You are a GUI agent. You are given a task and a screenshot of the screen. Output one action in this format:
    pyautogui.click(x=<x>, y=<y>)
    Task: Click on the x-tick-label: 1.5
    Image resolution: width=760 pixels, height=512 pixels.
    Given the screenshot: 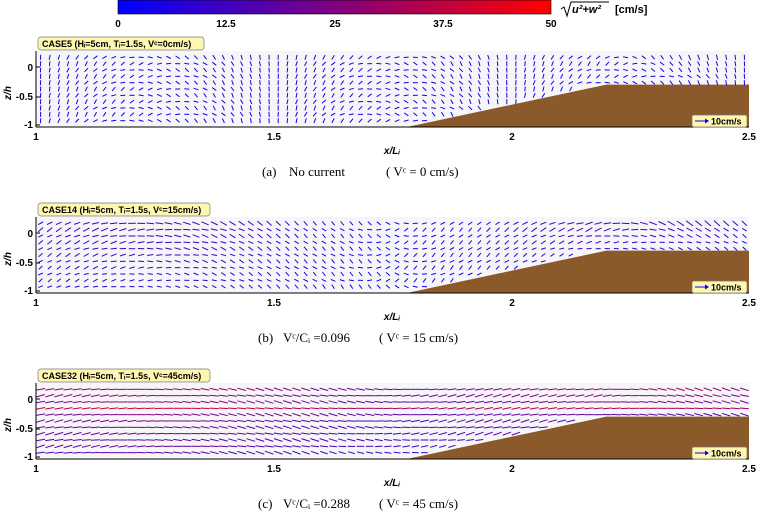 What is the action you would take?
    pyautogui.click(x=274, y=303)
    